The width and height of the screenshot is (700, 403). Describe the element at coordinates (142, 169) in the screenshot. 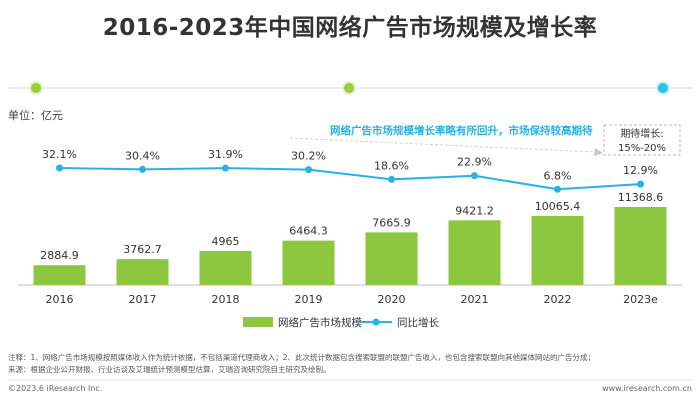

I see `growth-point-2017` at that location.